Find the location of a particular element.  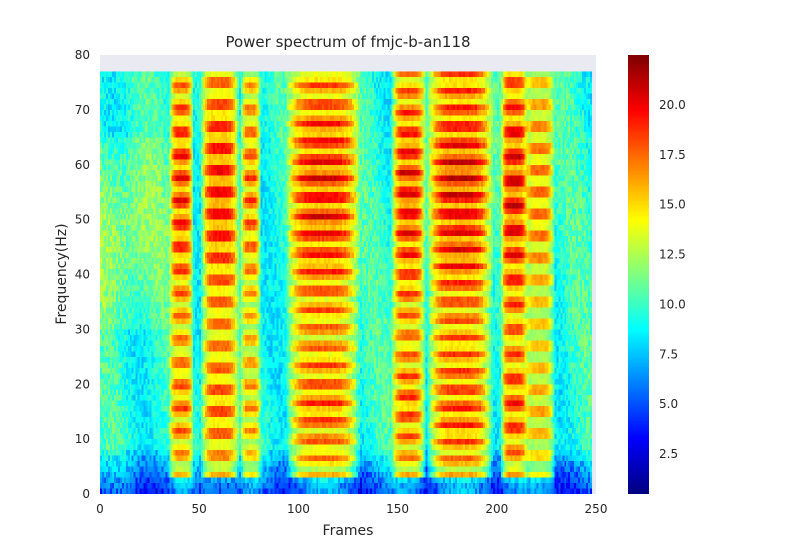

x-axis-label: Frames is located at coordinates (348, 531).